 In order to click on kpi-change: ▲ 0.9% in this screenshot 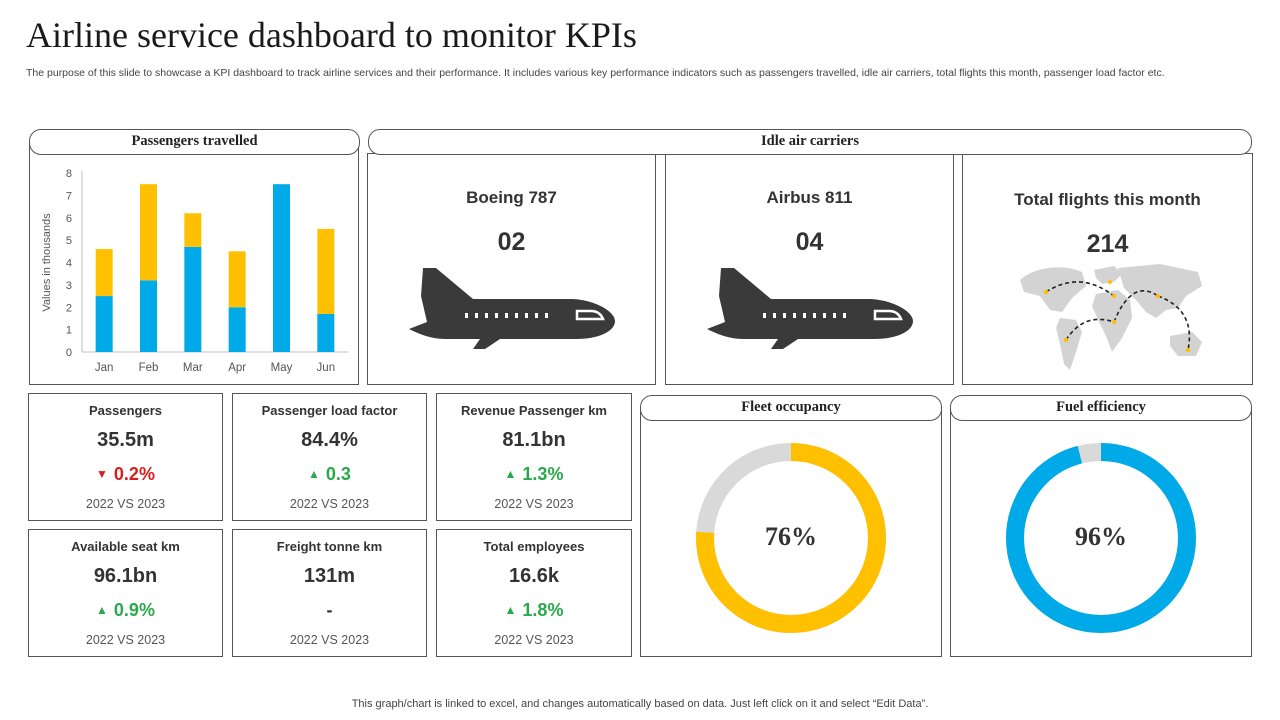, I will do `click(125, 610)`.